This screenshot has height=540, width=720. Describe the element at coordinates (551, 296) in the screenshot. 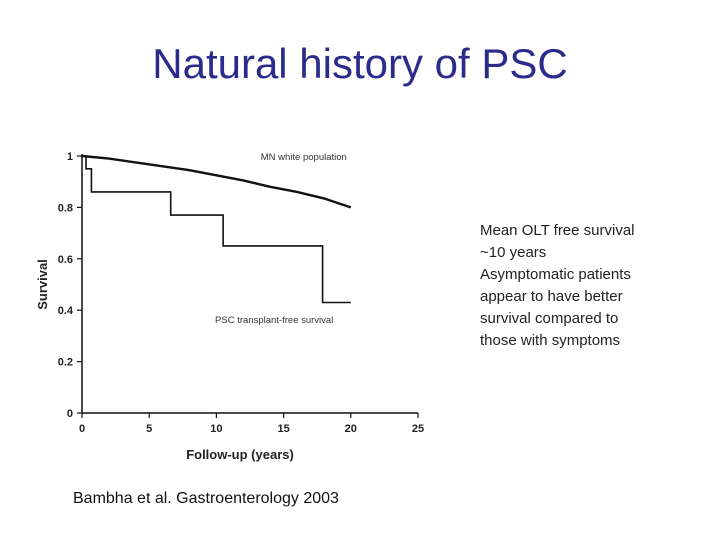

I see `note-line-4: appear to have better` at that location.